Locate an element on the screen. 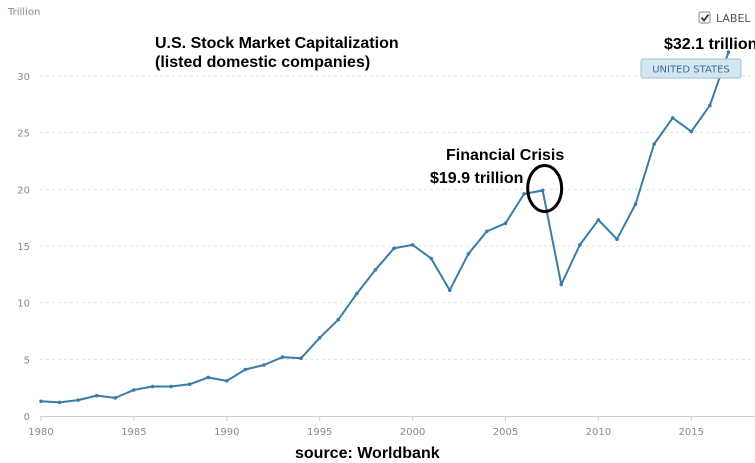 The height and width of the screenshot is (463, 755). y-tick-label-0: 0 is located at coordinates (27, 417).